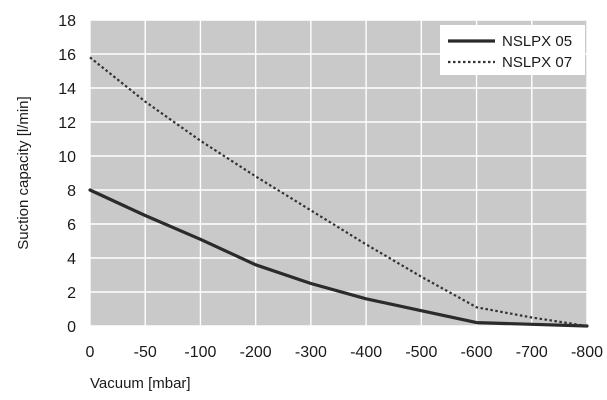 The image size is (607, 400). I want to click on y-tick-label-5: 10, so click(67, 157).